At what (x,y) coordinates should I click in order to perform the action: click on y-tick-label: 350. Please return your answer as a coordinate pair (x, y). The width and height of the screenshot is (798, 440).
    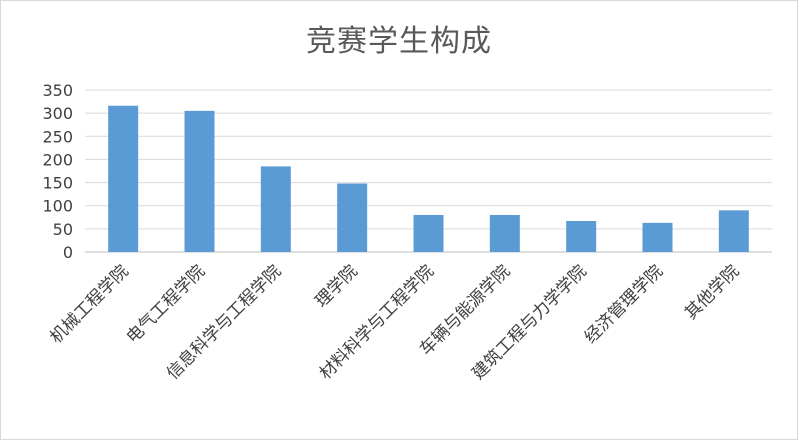
    Looking at the image, I should click on (57, 90).